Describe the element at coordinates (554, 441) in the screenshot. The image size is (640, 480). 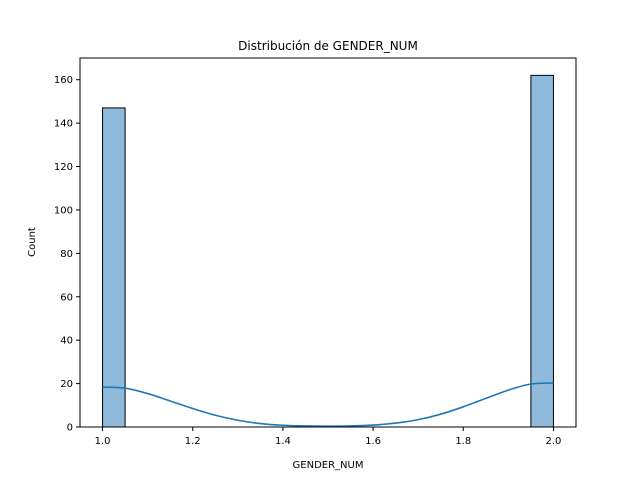
I see `x-tick-label: 2.0` at that location.